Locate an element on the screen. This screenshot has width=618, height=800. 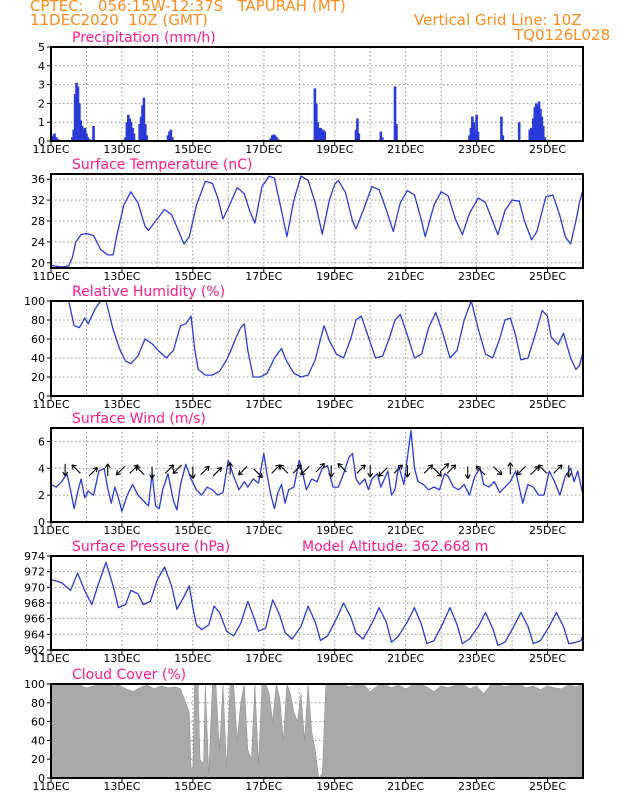
temp-title: Surface Temperature (nC) is located at coordinates (162, 165).